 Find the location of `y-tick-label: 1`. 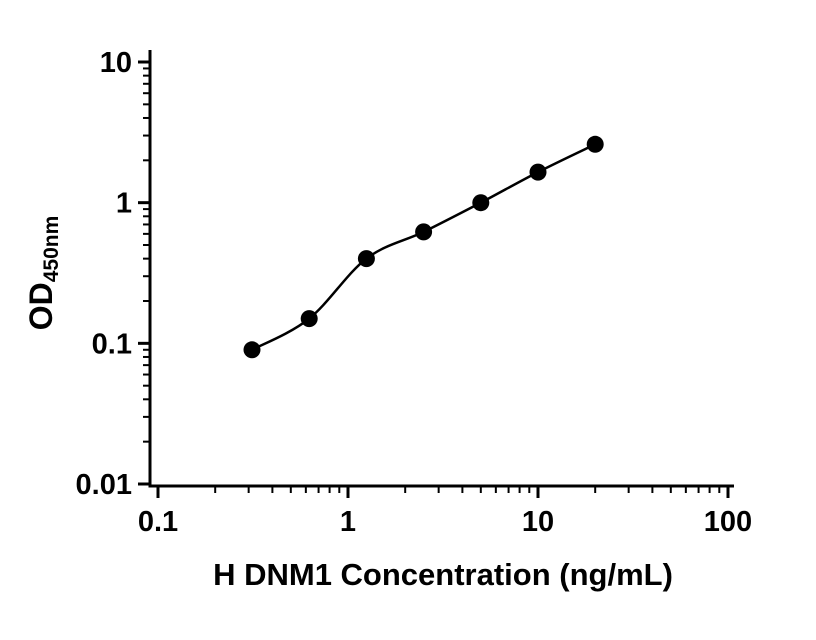

y-tick-label: 1 is located at coordinates (124, 204).